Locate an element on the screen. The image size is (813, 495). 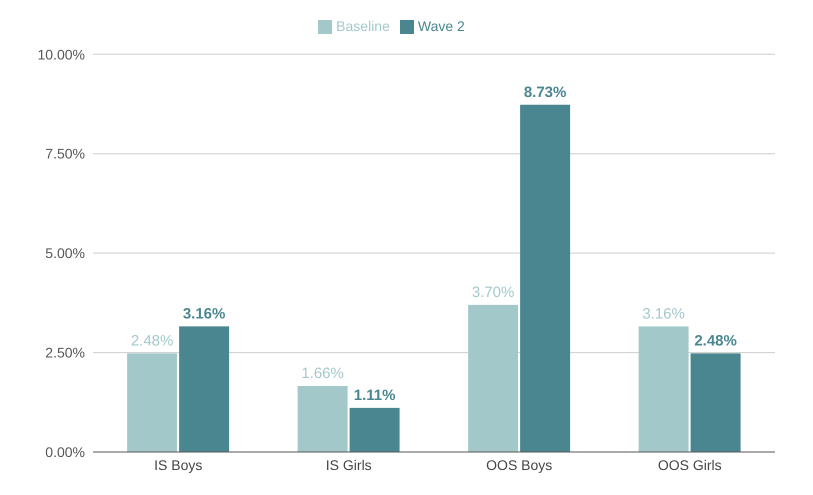
legend-label: Wave 2 is located at coordinates (441, 26).